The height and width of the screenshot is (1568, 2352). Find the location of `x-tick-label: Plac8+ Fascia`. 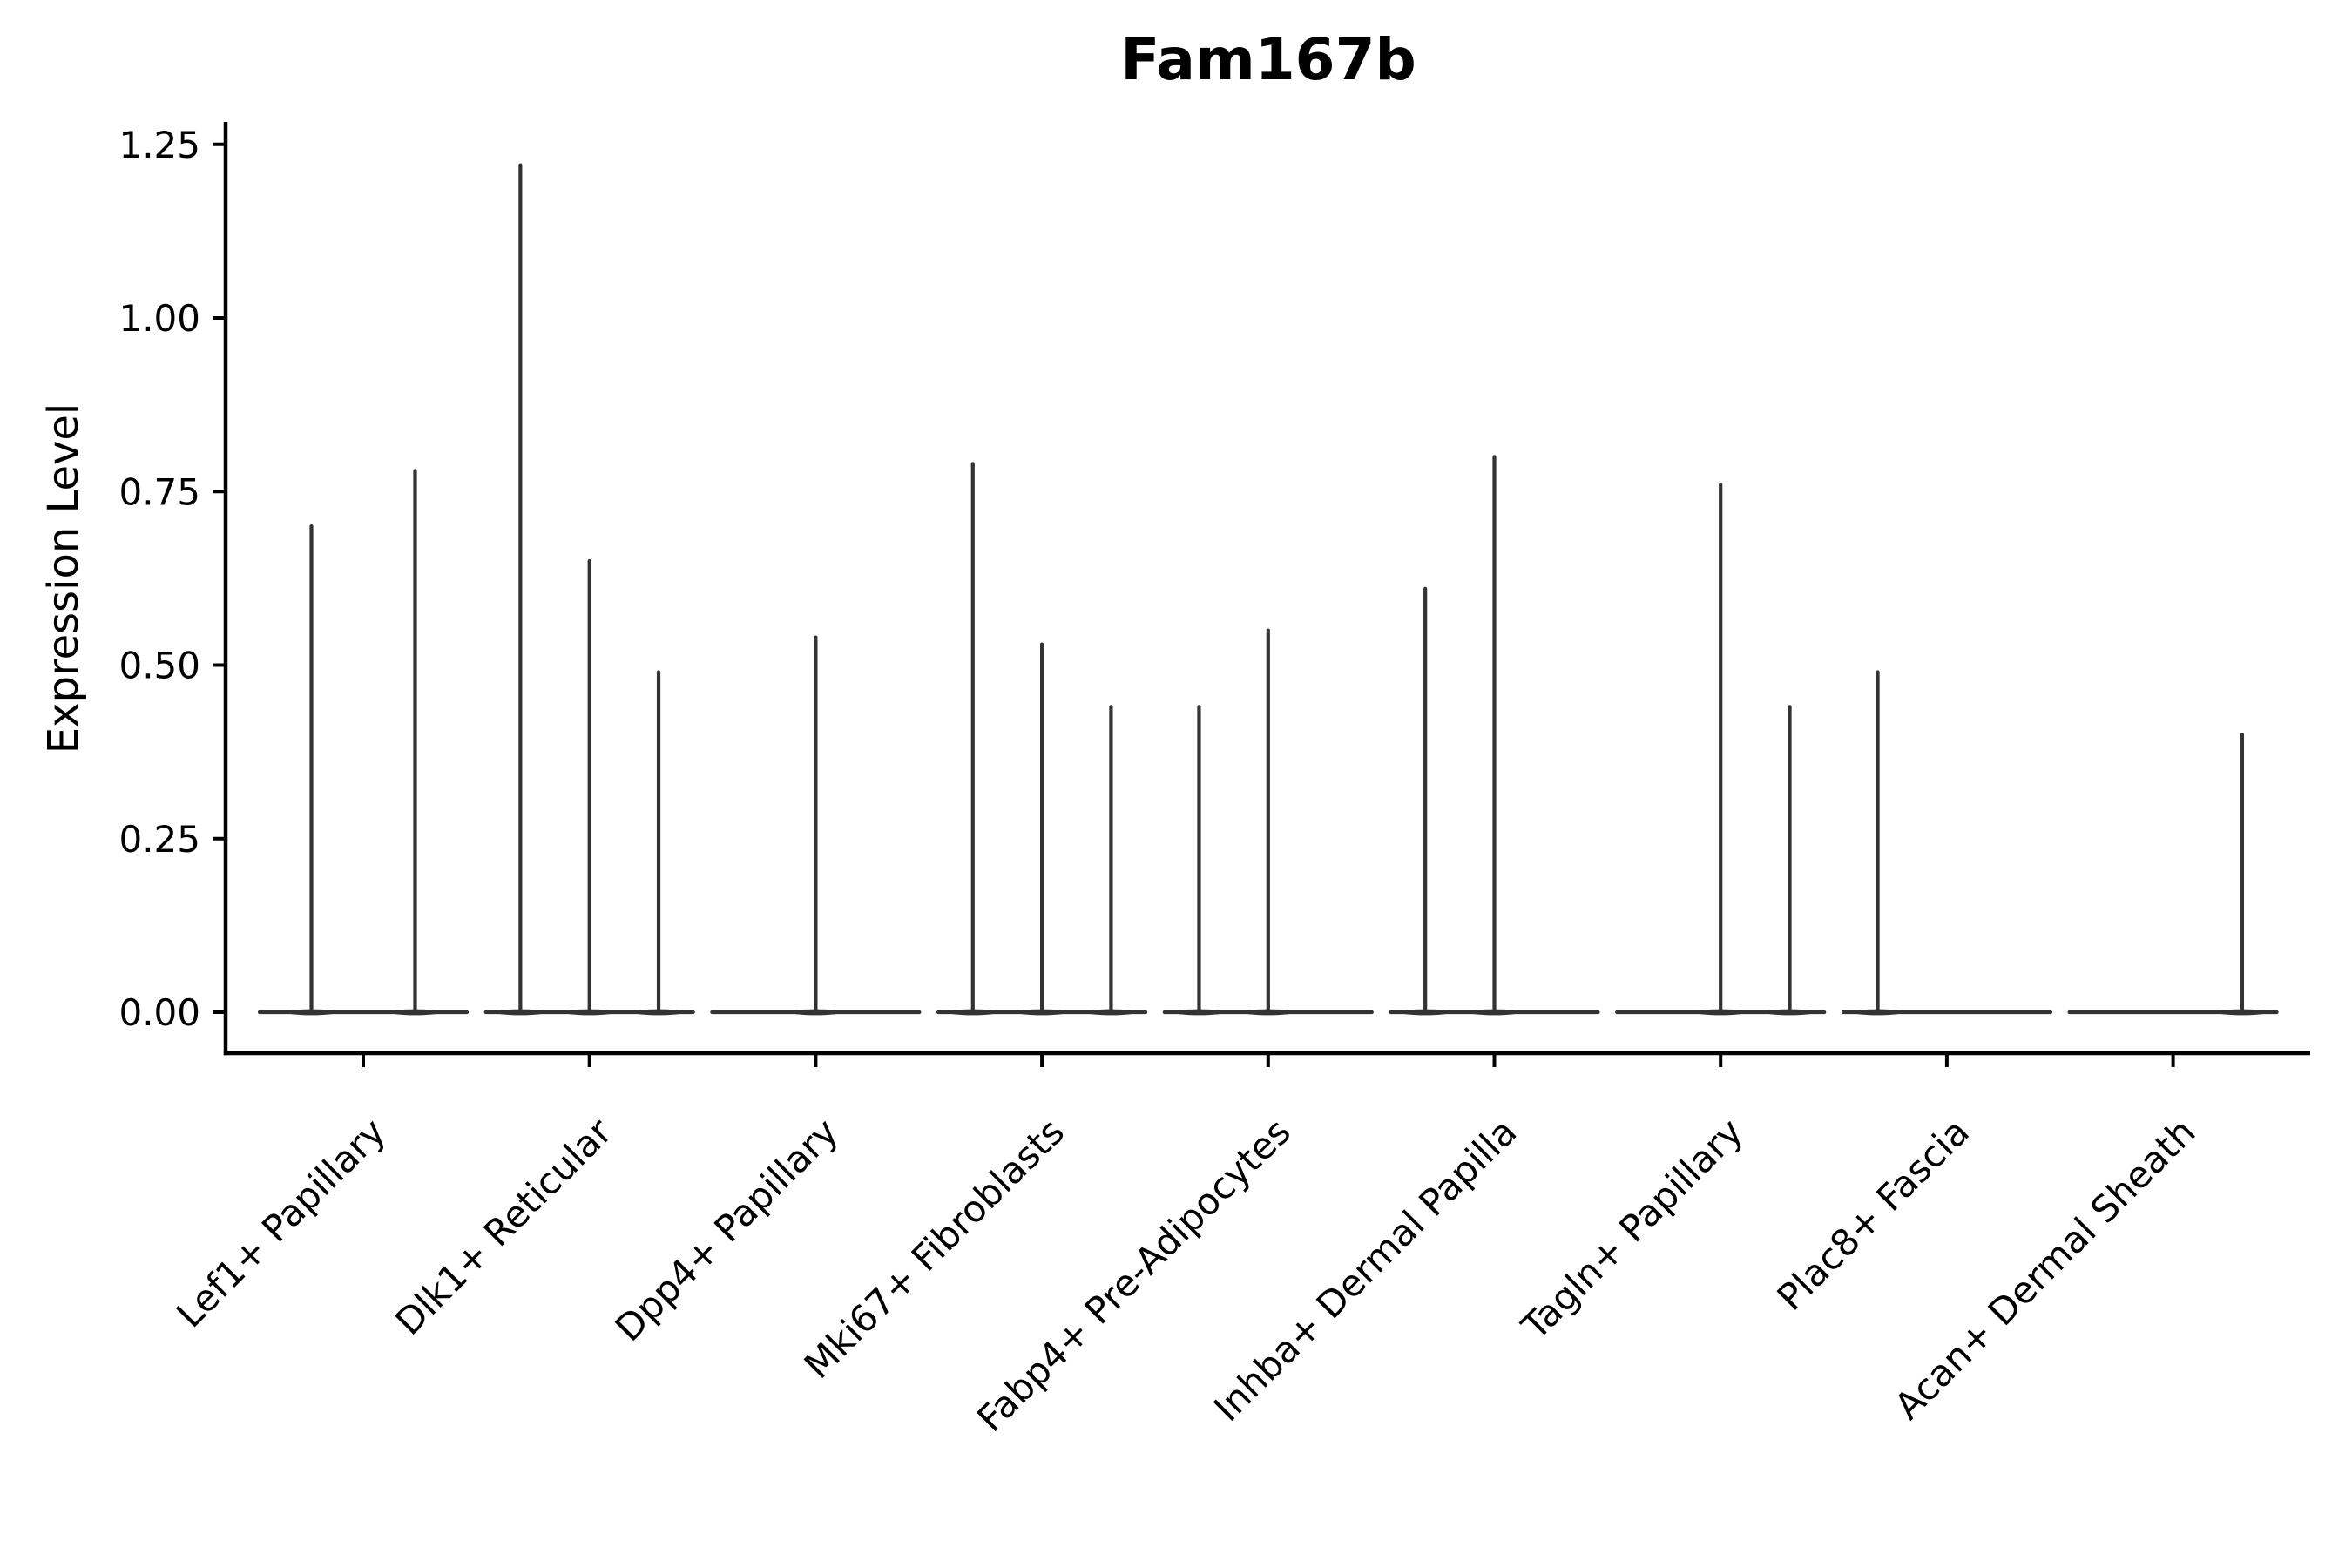

x-tick-label: Plac8+ Fascia is located at coordinates (1873, 1214).